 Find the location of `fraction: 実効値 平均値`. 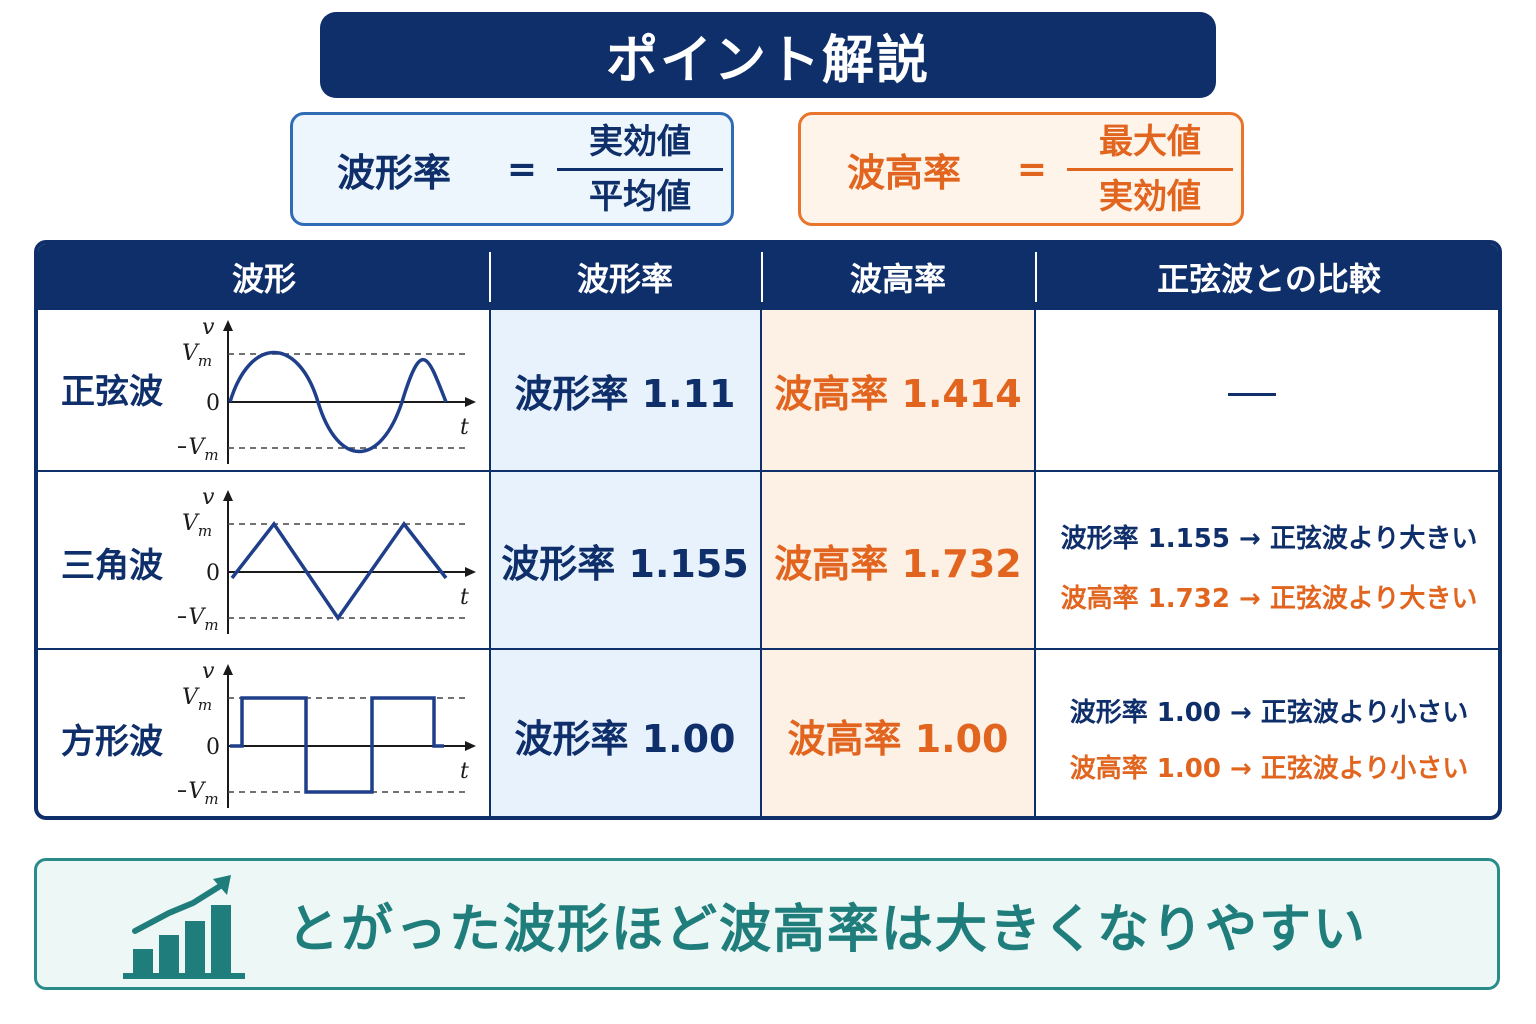

fraction: 実効値 平均値 is located at coordinates (640, 169).